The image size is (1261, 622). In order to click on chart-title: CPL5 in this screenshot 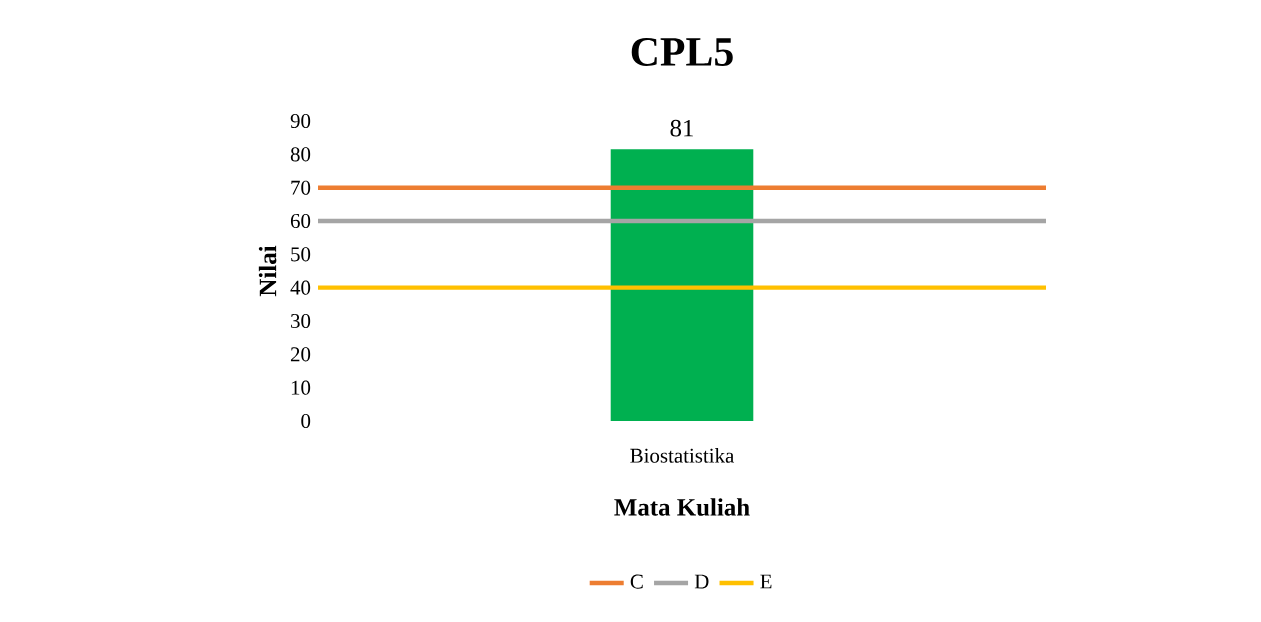, I will do `click(682, 52)`.